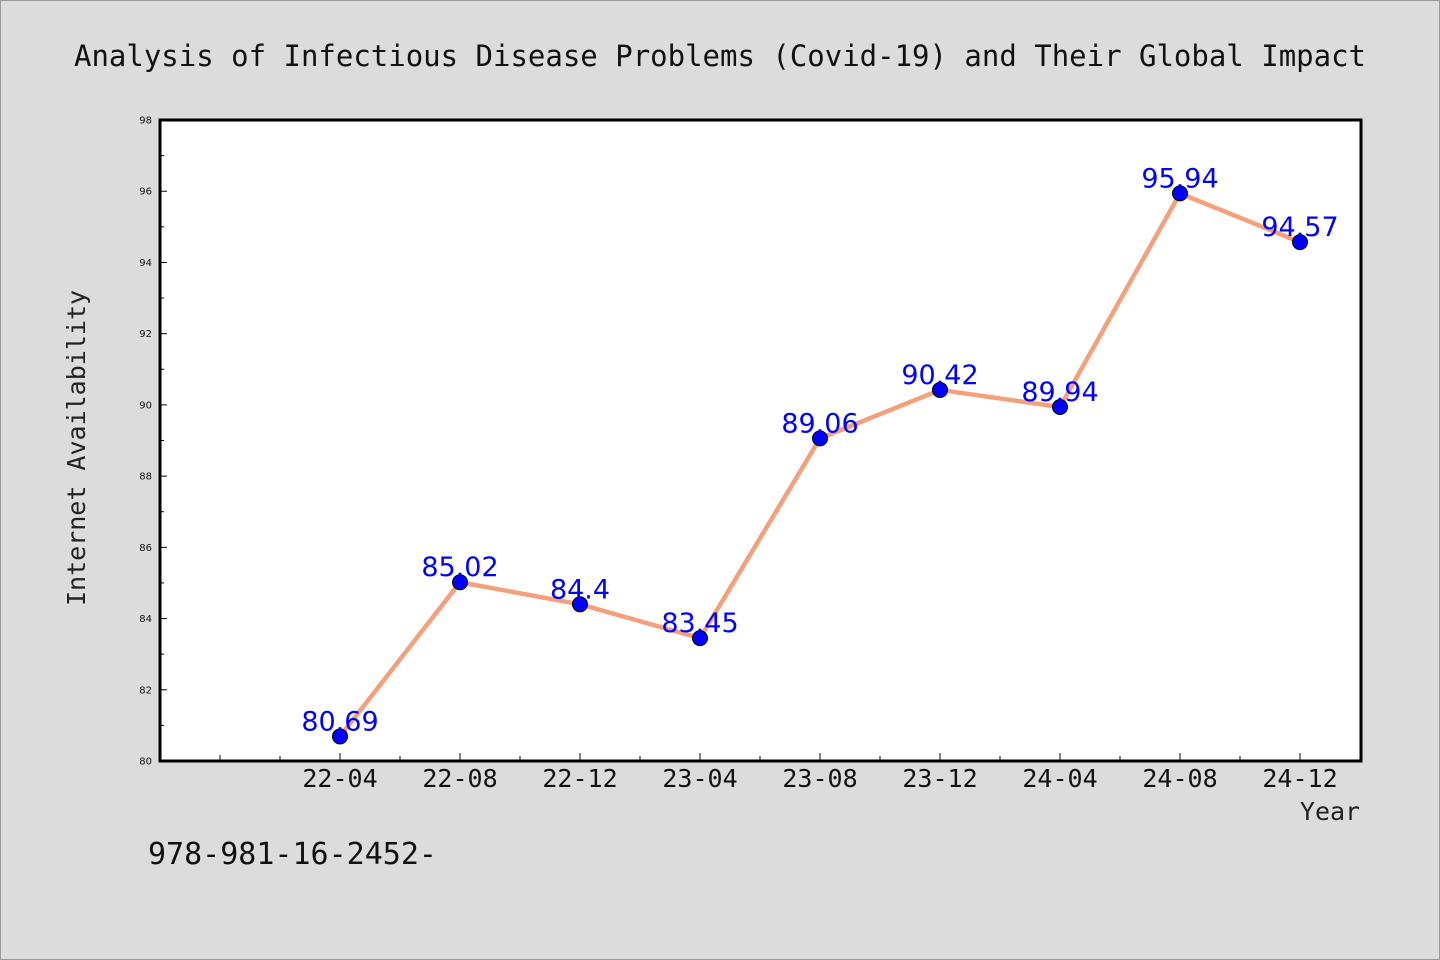  What do you see at coordinates (145, 263) in the screenshot?
I see `y-tick-label: 94` at bounding box center [145, 263].